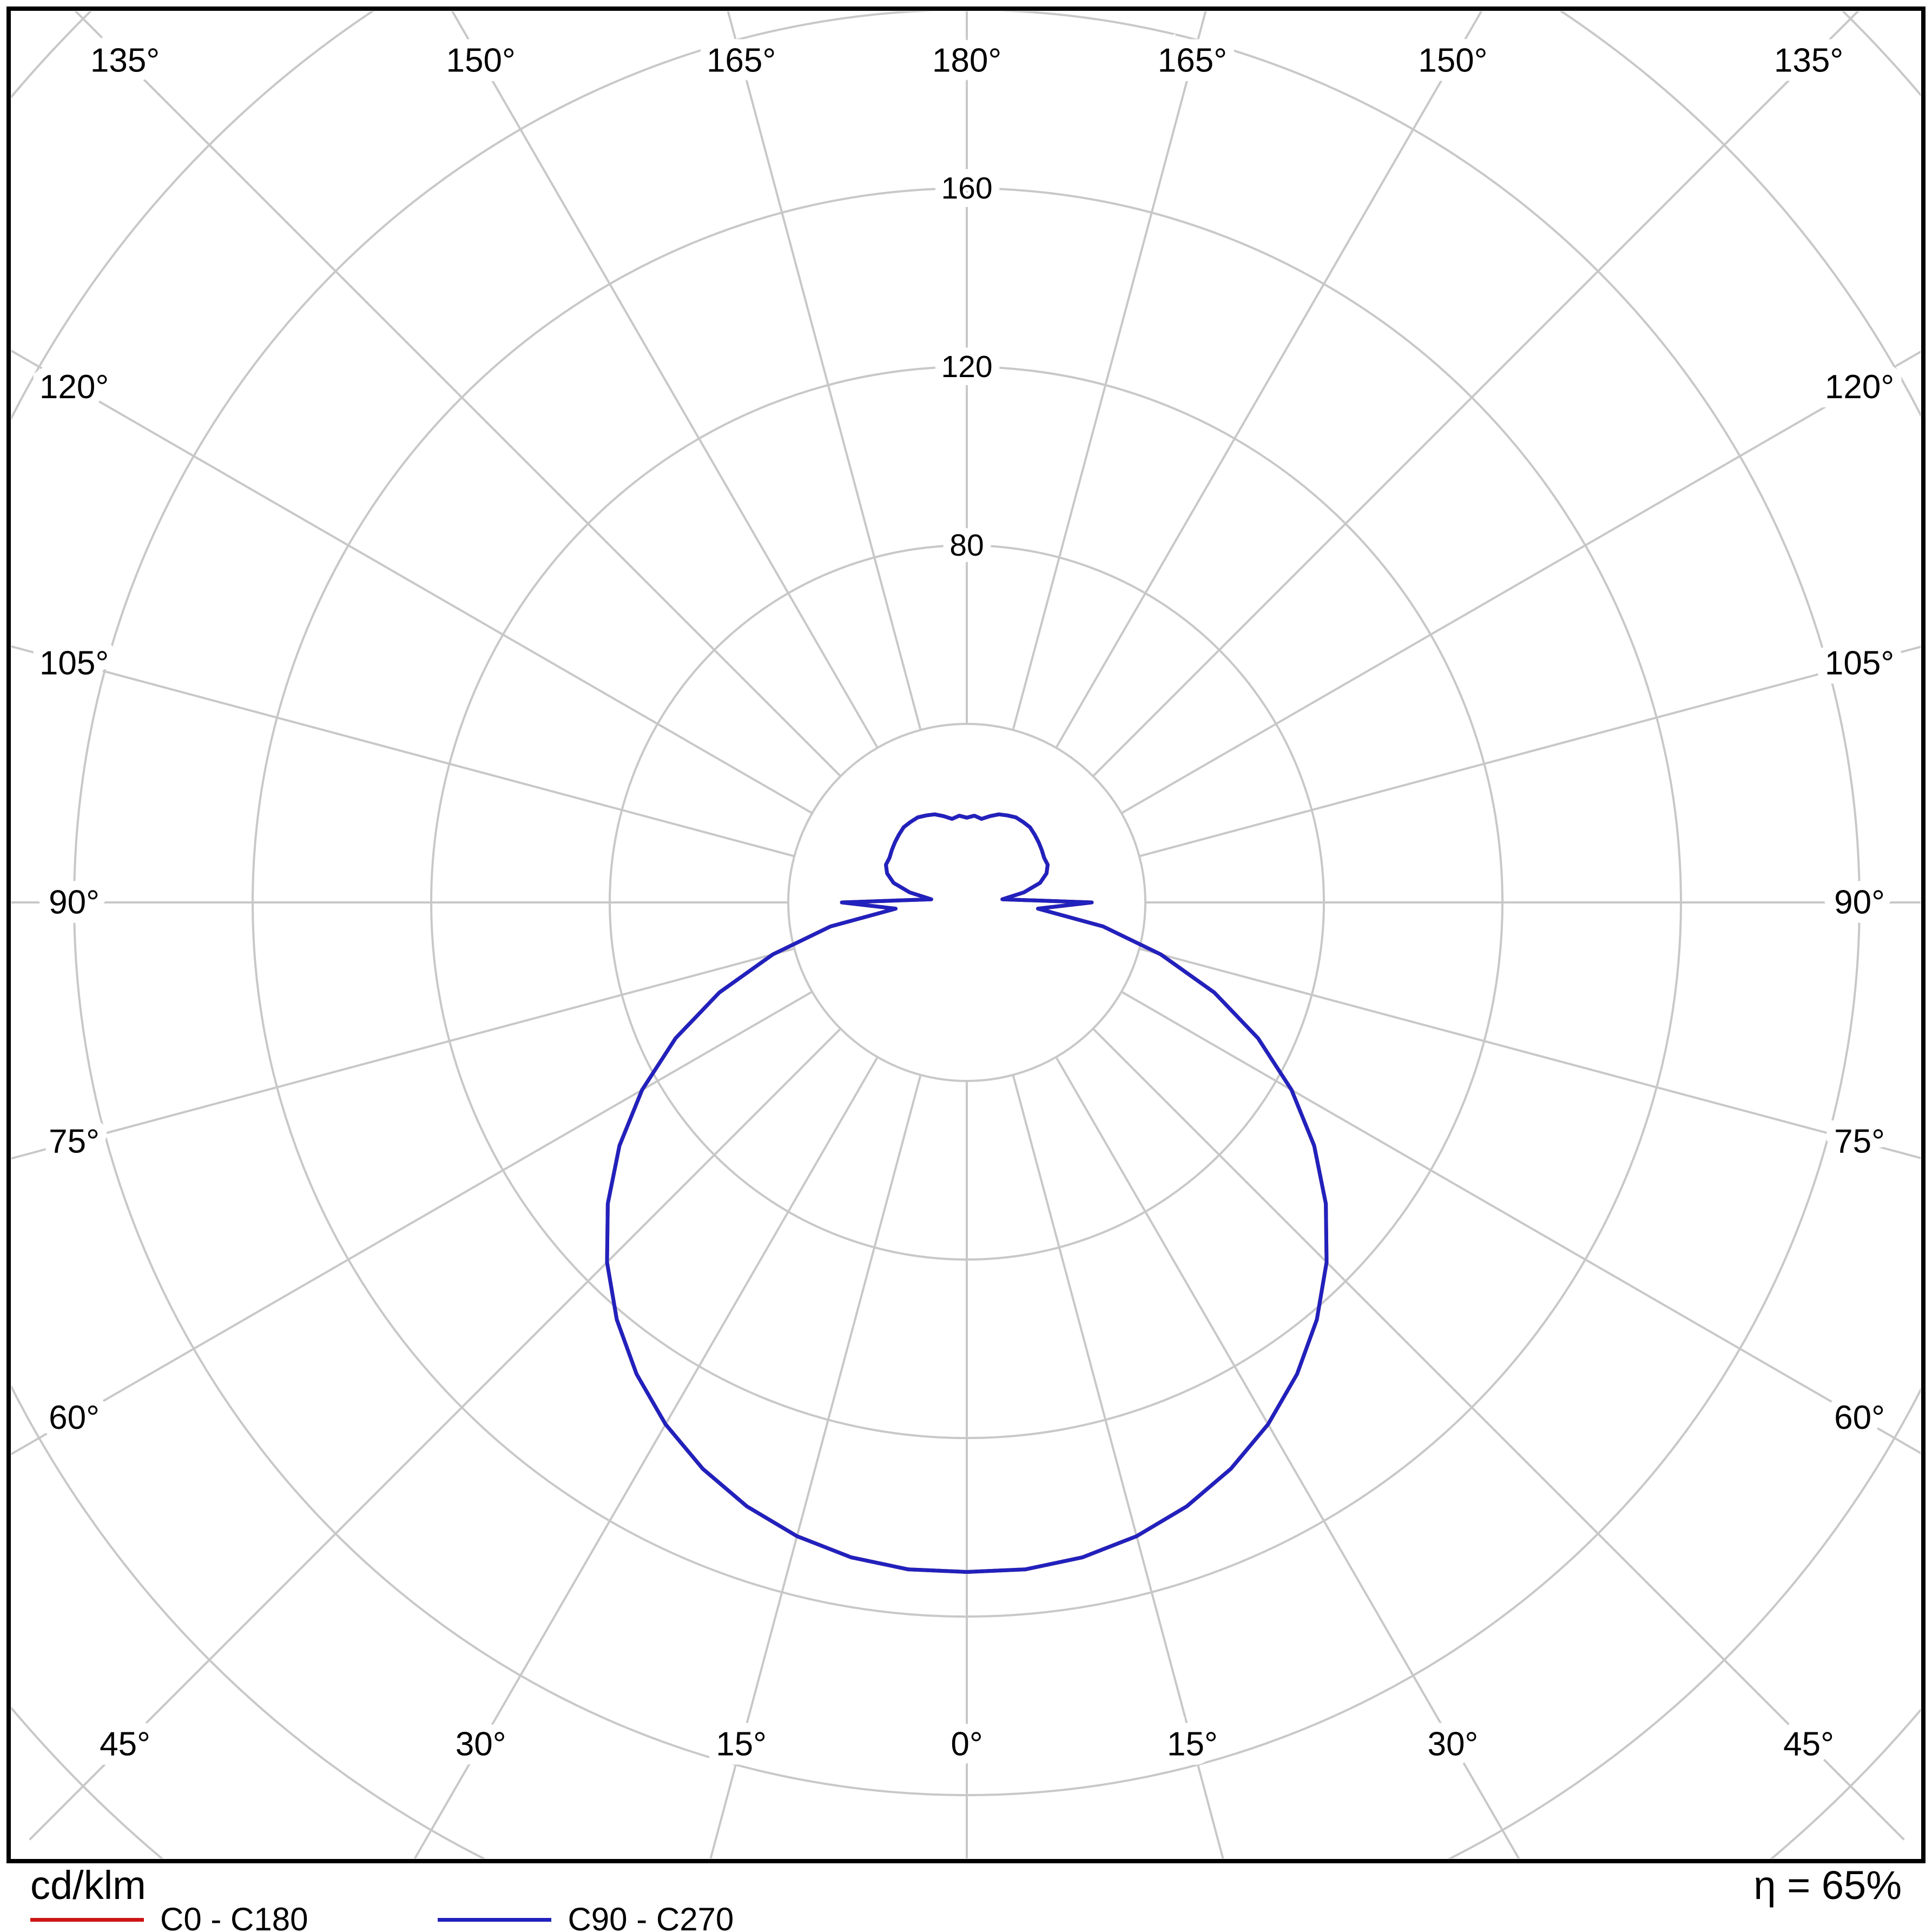 The height and width of the screenshot is (1932, 1932). What do you see at coordinates (87, 1919) in the screenshot?
I see `legend-line-red` at bounding box center [87, 1919].